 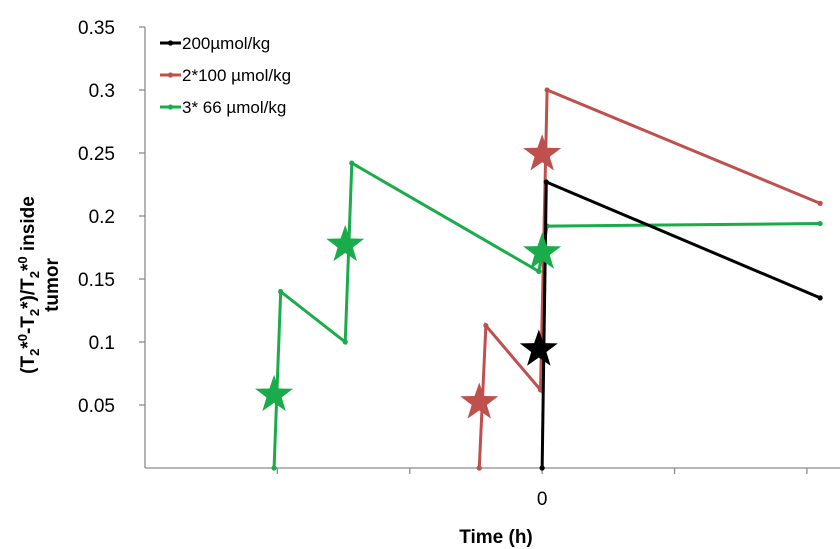 What do you see at coordinates (102, 343) in the screenshot?
I see `y-tick-label: 0.1` at bounding box center [102, 343].